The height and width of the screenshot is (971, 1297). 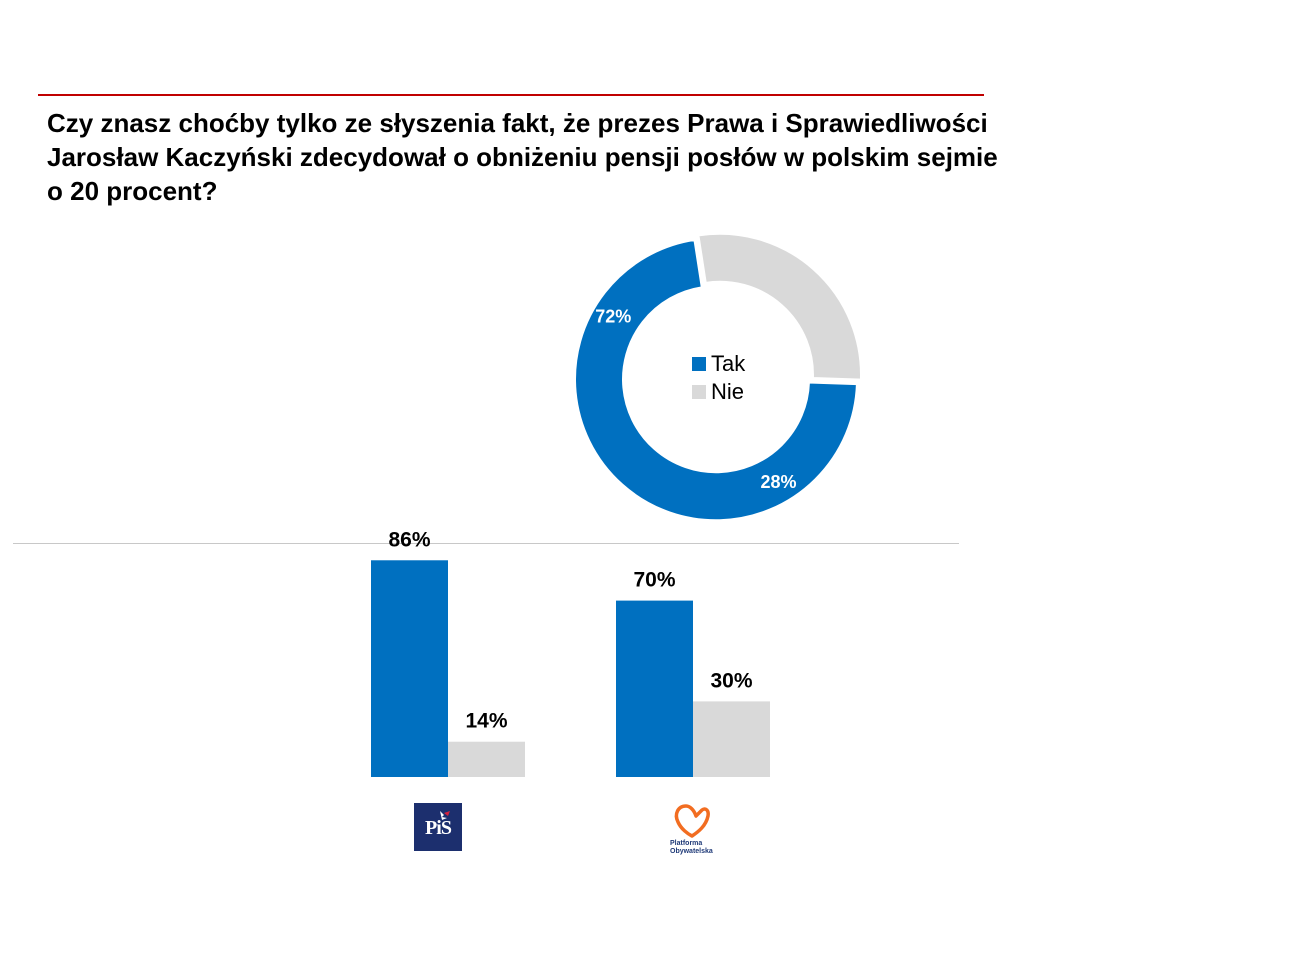 I want to click on title-line-3: o 20 procent?, so click(x=132, y=191).